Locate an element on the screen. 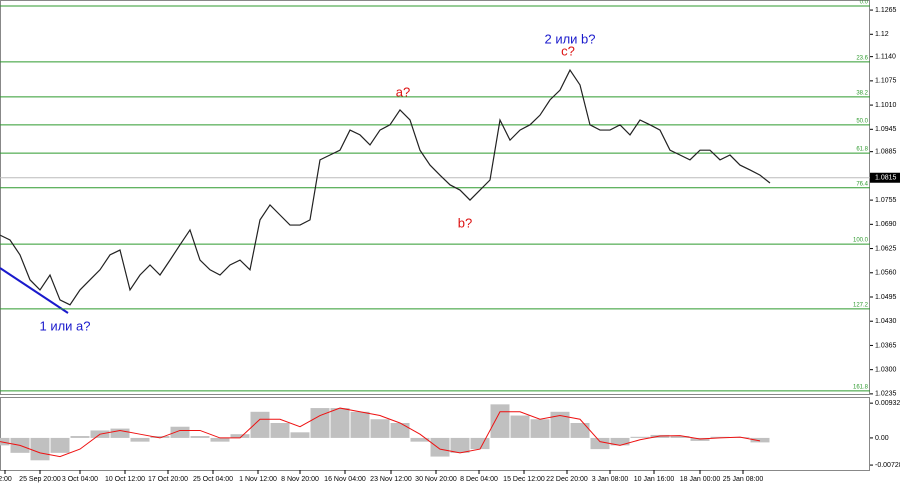 The height and width of the screenshot is (485, 900). x-tick-label: 3 Jan 08:00 is located at coordinates (610, 479).